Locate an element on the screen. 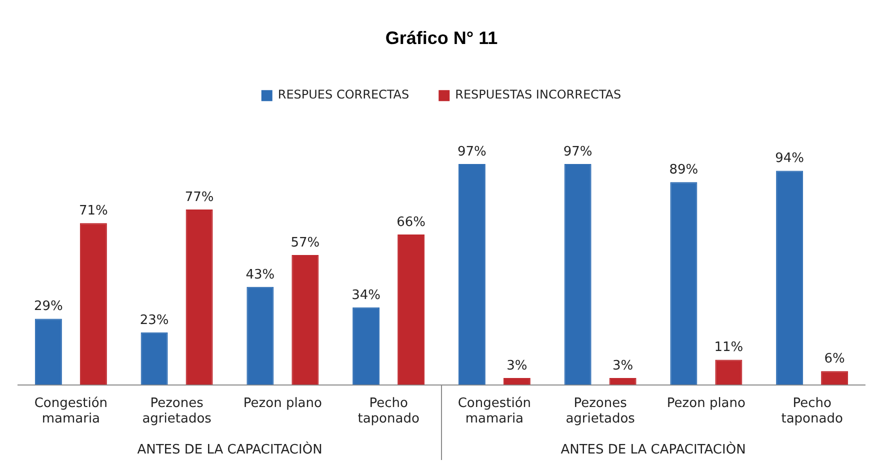 The image size is (883, 468). chart-title: Gráfico N° 11 is located at coordinates (441, 38).